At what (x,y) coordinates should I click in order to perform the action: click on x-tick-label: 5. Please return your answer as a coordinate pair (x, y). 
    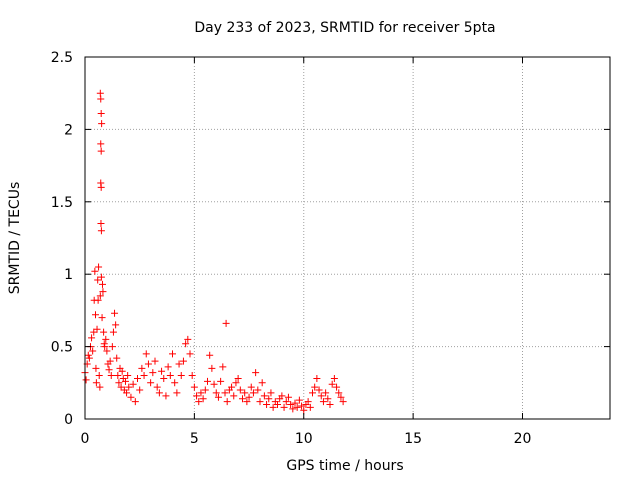
    Looking at the image, I should click on (194, 439).